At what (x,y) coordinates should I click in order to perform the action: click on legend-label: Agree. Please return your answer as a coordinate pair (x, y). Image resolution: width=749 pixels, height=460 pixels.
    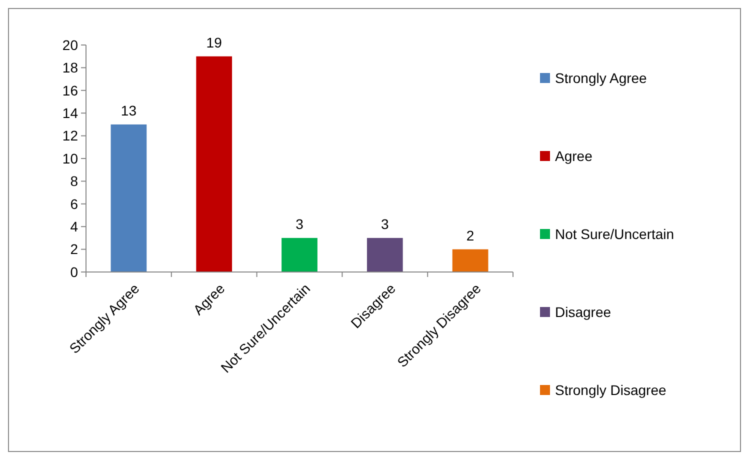
    Looking at the image, I should click on (574, 156).